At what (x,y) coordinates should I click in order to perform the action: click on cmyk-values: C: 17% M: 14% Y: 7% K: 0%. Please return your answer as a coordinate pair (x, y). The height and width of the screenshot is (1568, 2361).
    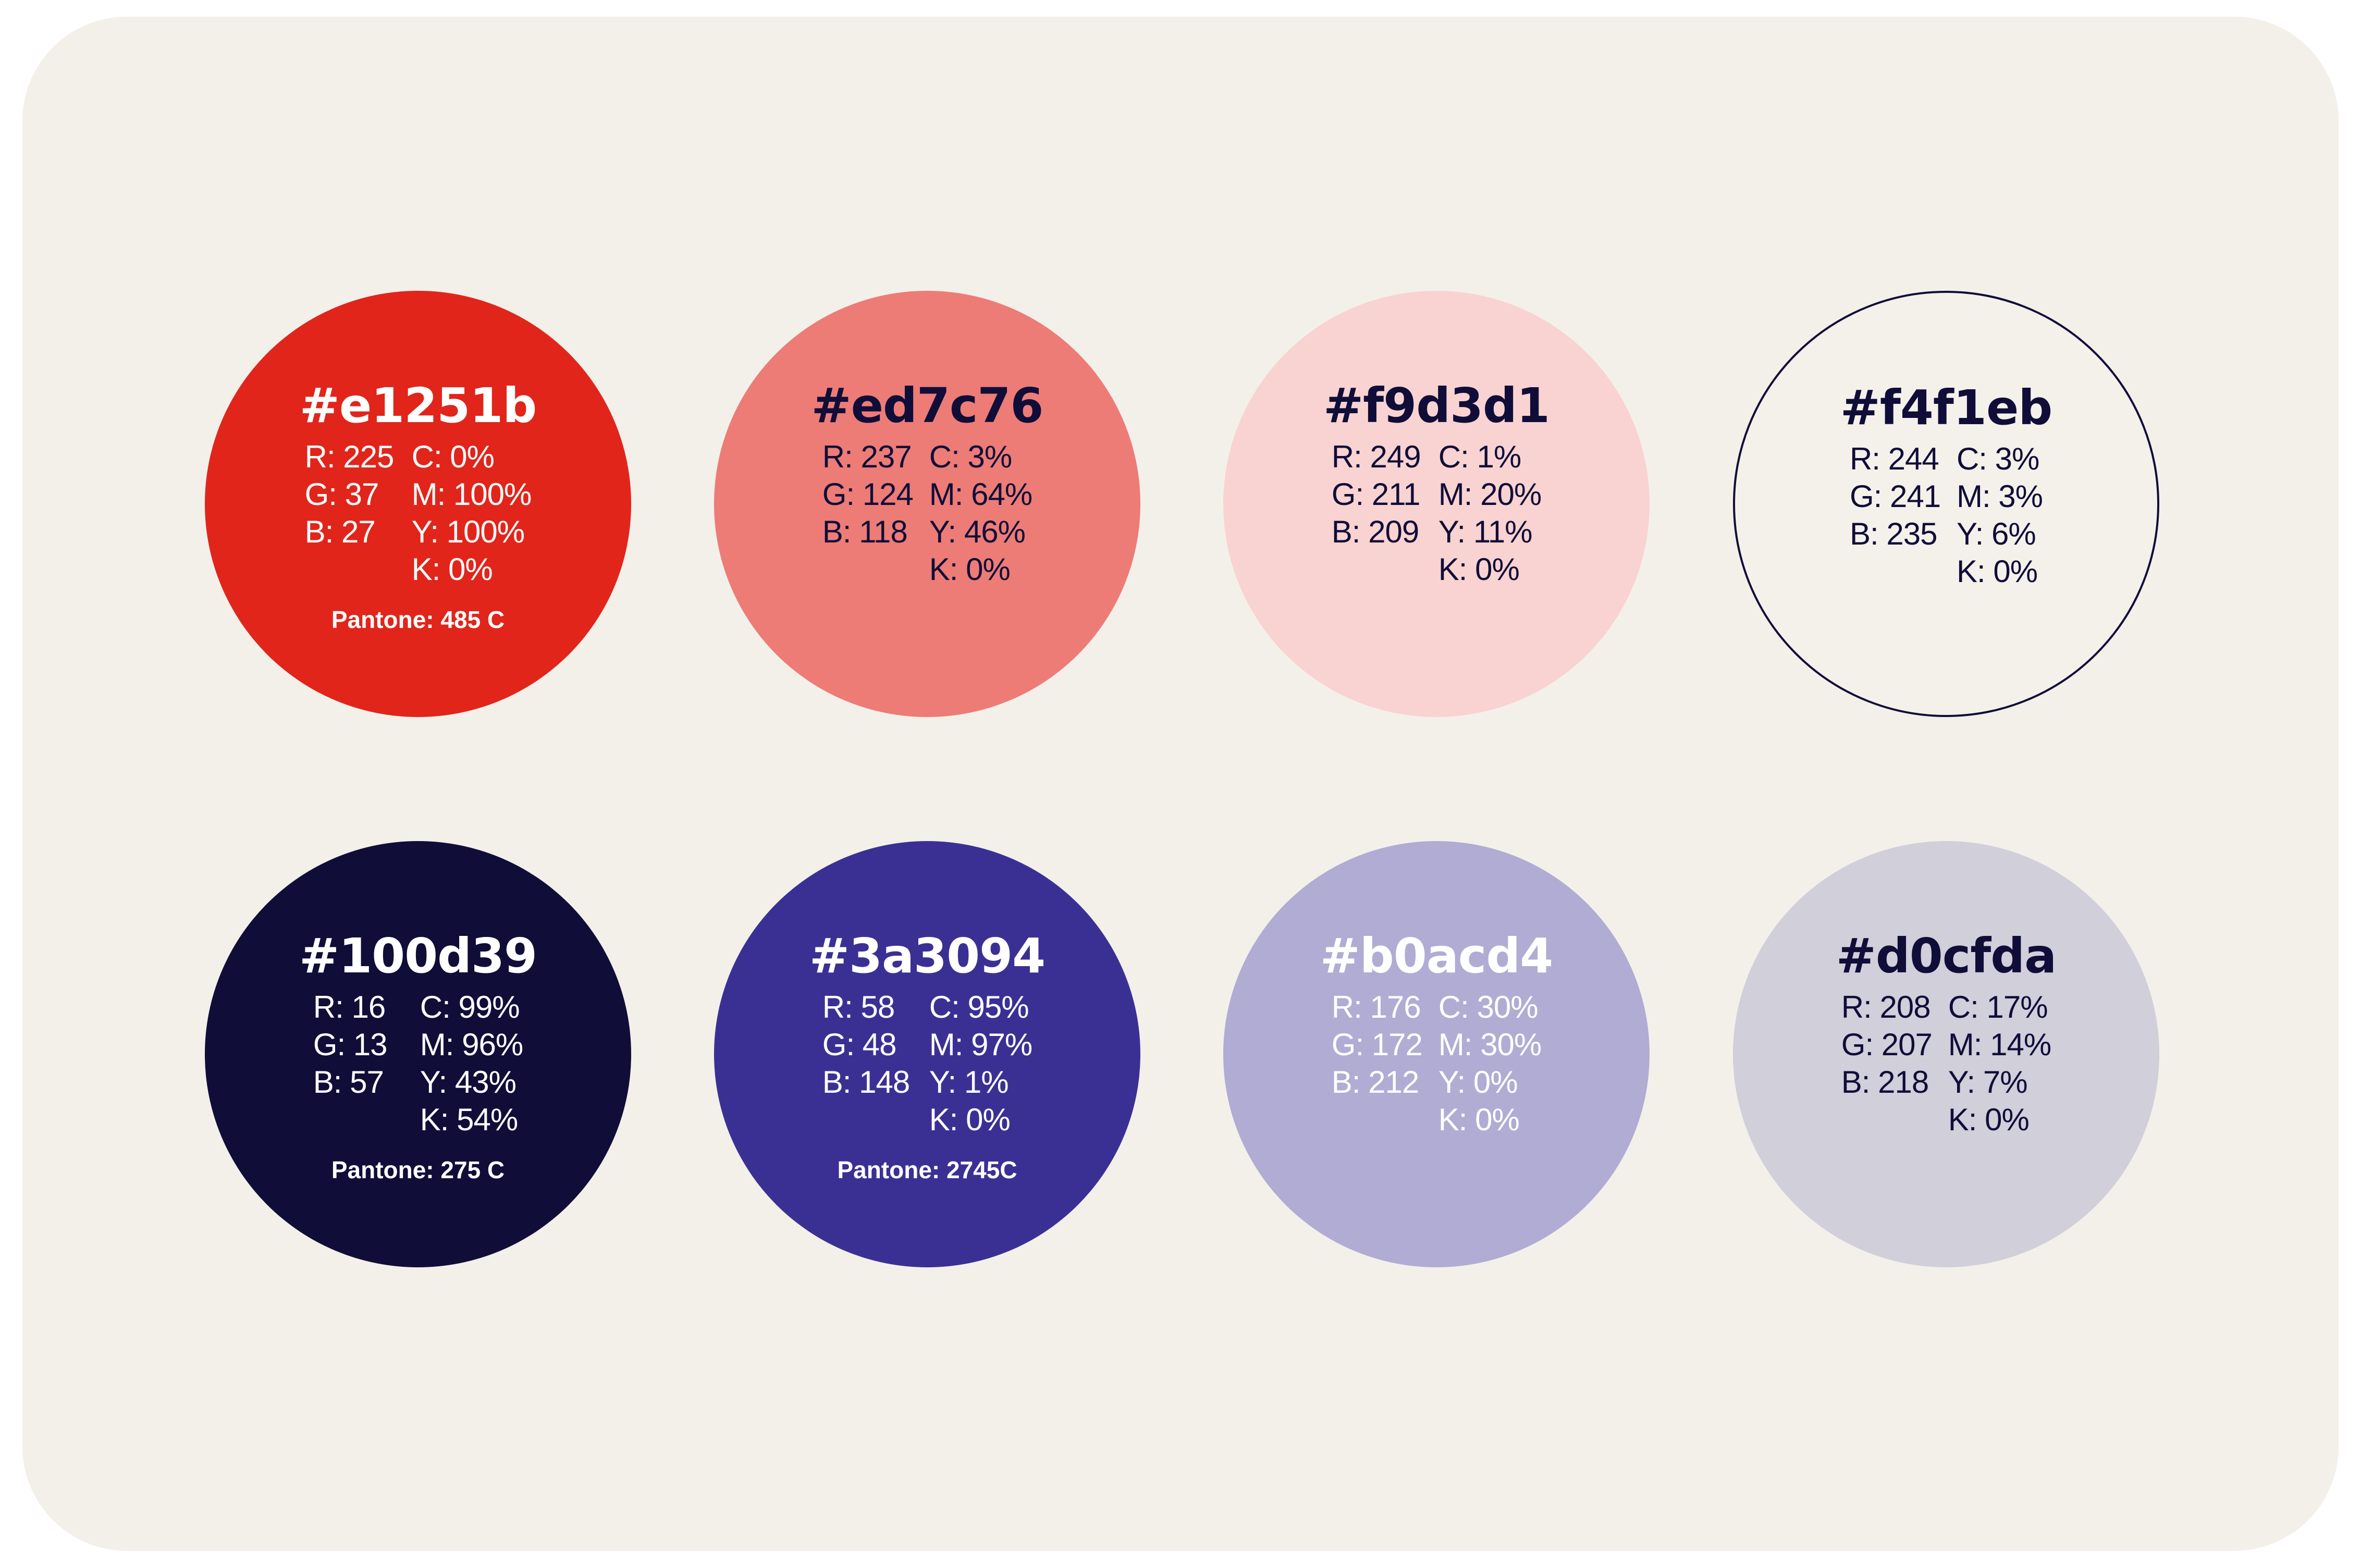
    Looking at the image, I should click on (2000, 1064).